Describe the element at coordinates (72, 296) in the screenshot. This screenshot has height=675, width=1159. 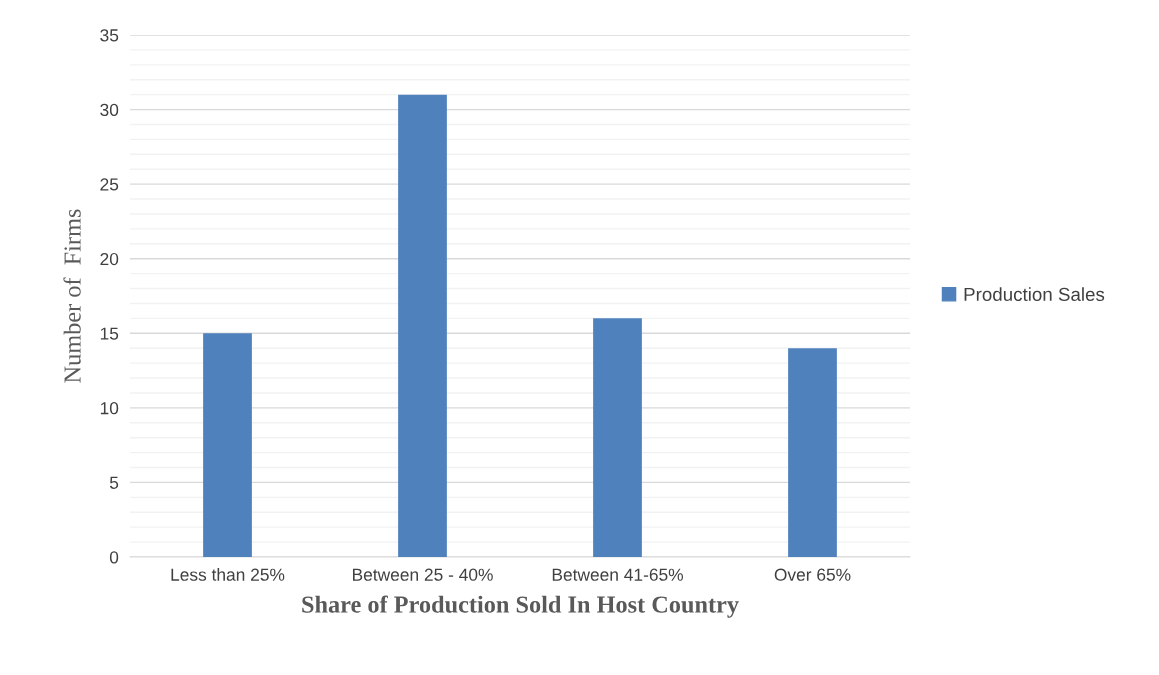
I see `y-axis-title: Number of Firms` at that location.